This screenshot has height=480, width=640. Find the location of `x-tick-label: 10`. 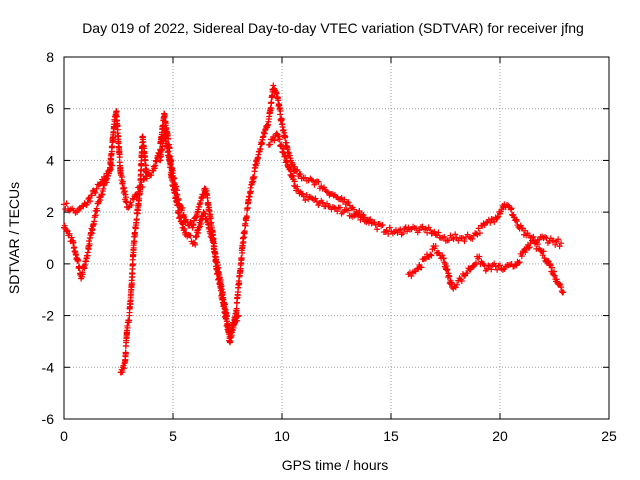

x-tick-label: 10 is located at coordinates (282, 436).